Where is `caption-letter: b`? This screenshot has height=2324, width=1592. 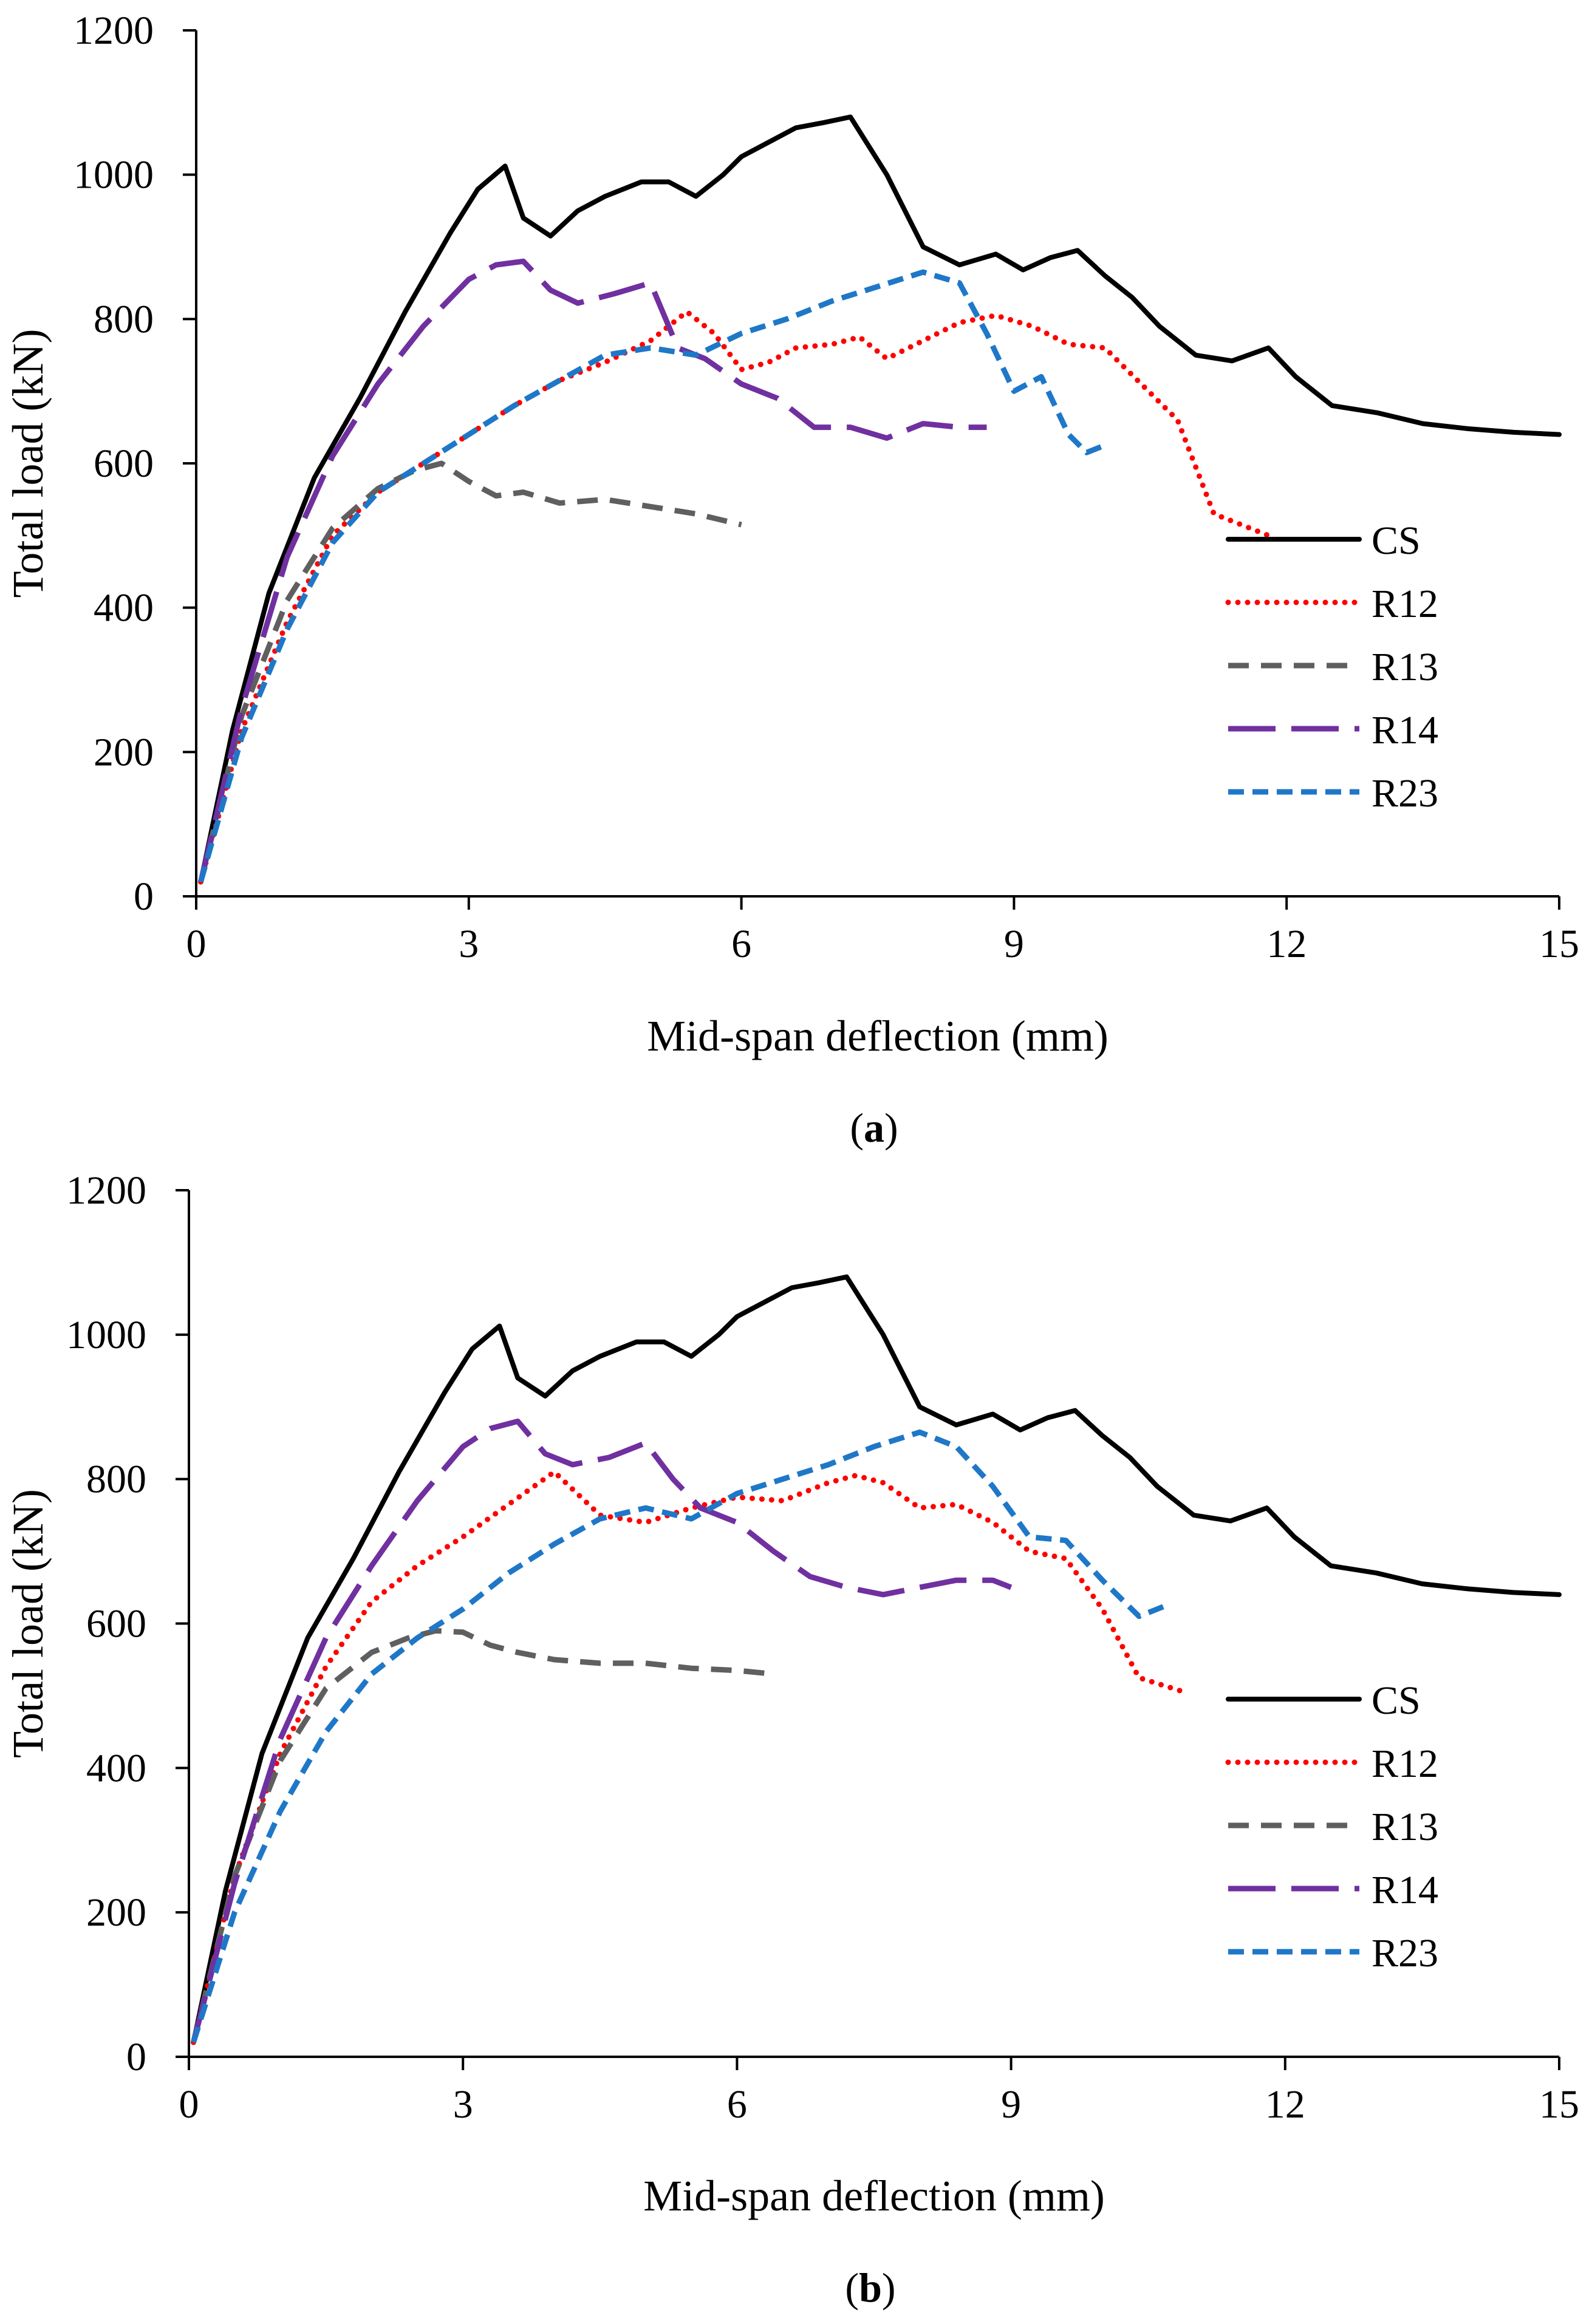 caption-letter: b is located at coordinates (870, 2287).